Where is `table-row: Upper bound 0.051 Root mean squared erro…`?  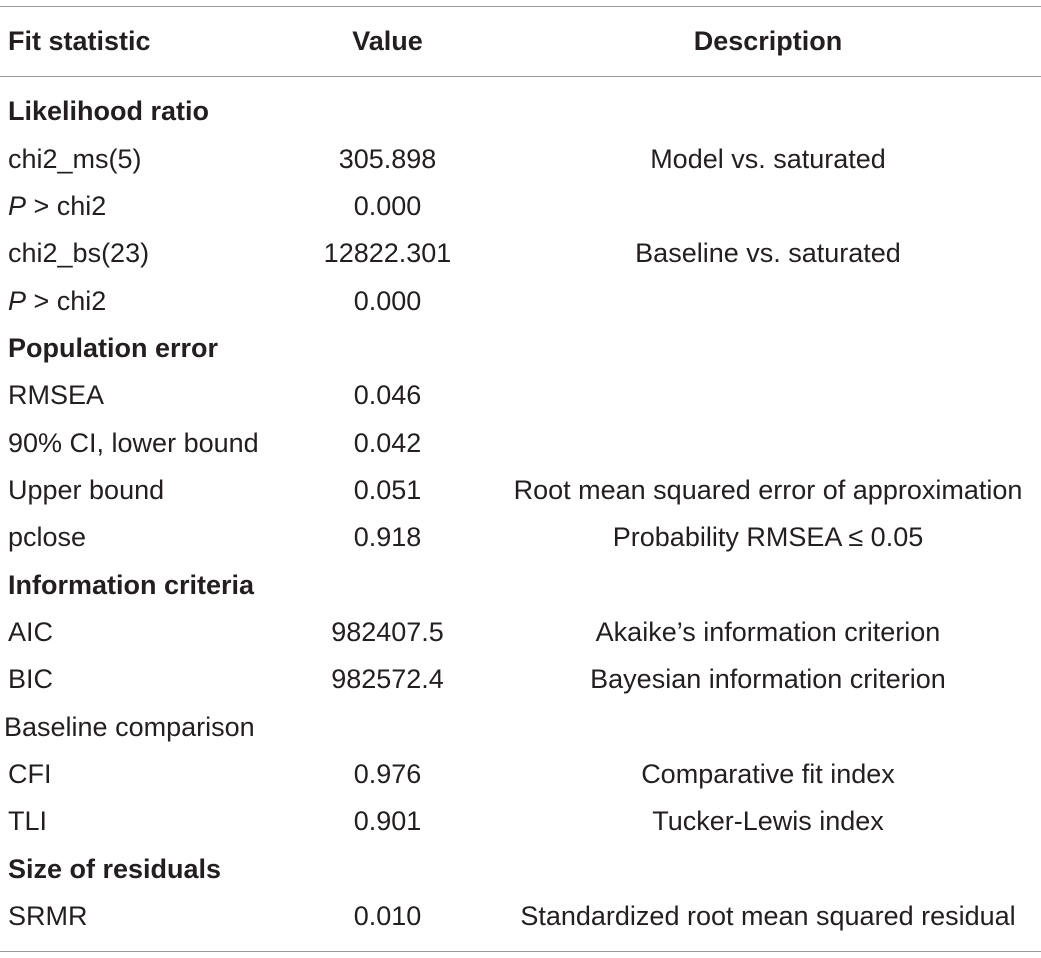
table-row: Upper bound 0.051 Root mean squared erro… is located at coordinates (520, 490).